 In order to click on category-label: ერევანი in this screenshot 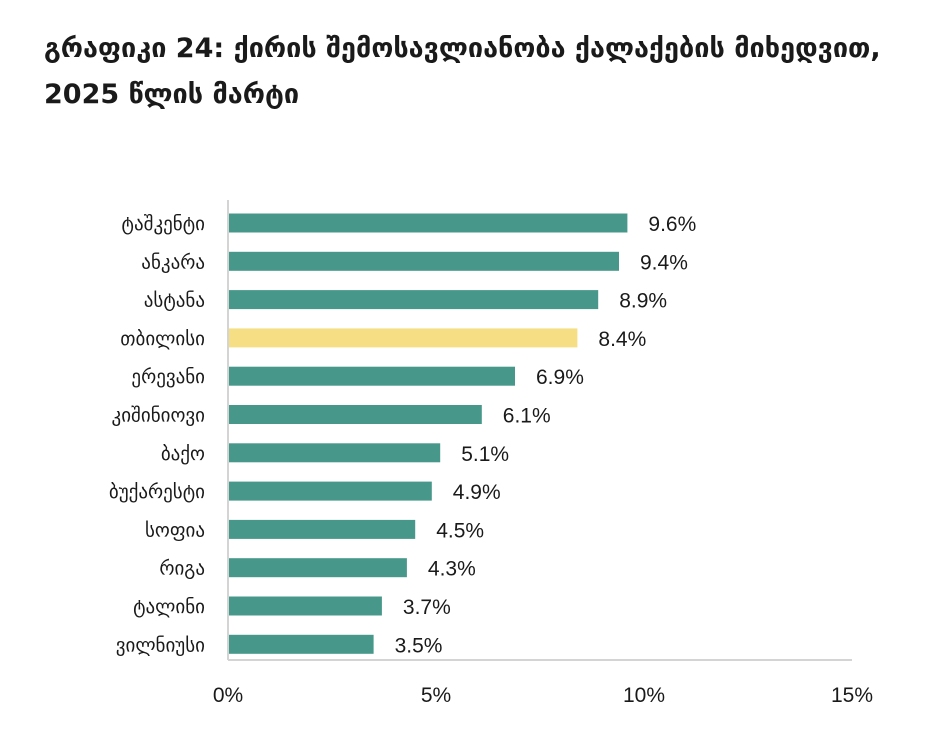, I will do `click(168, 377)`.